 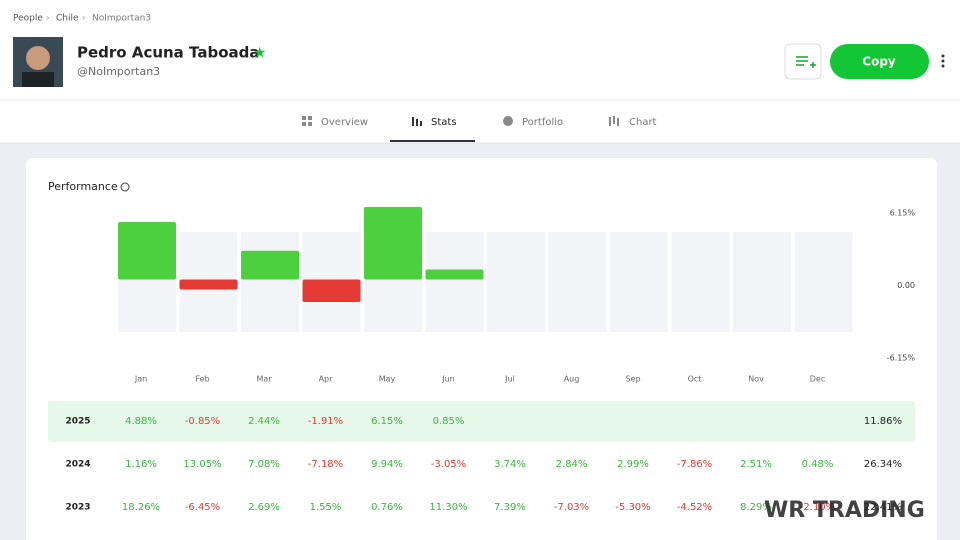 What do you see at coordinates (572, 379) in the screenshot?
I see `x-tick-label: Aug` at bounding box center [572, 379].